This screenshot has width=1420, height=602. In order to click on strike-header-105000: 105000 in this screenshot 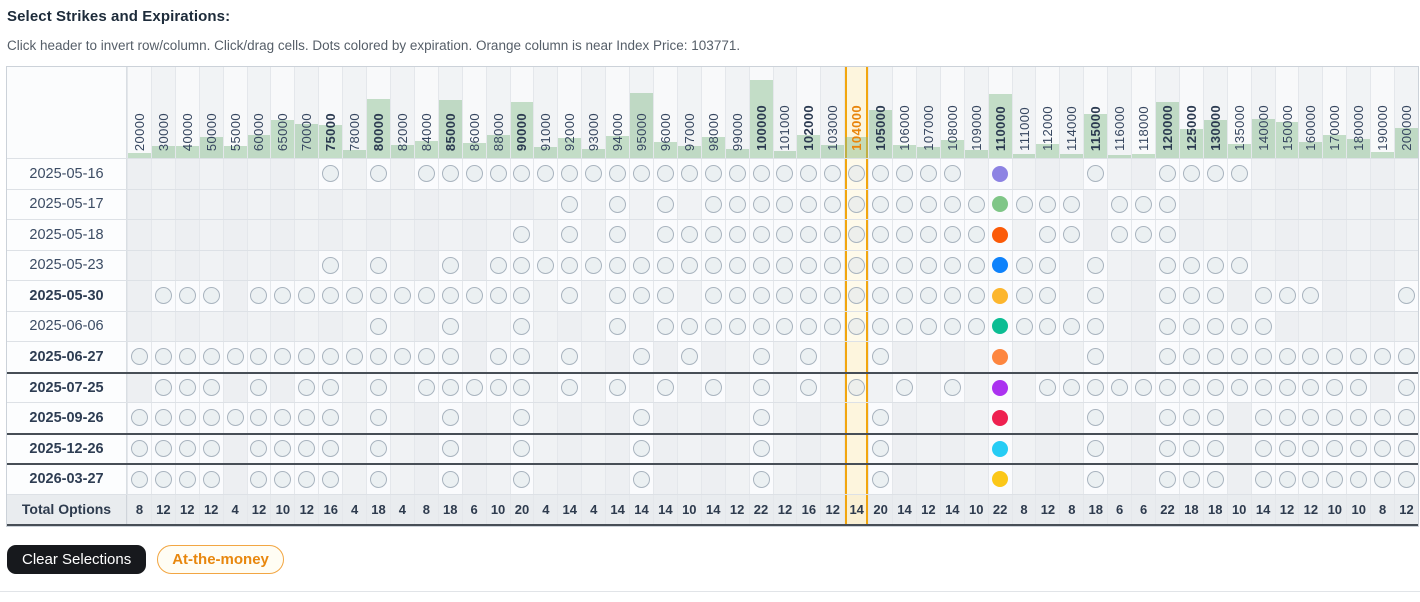, I will do `click(880, 112)`.